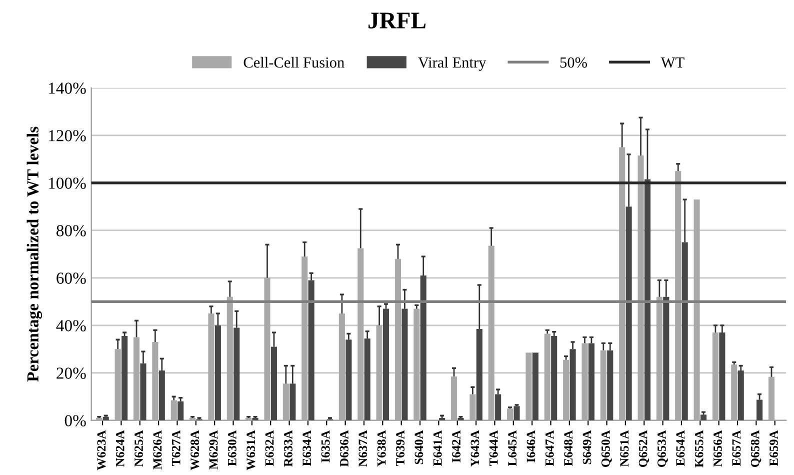  Describe the element at coordinates (34, 254) in the screenshot. I see `y-axis-title: Percentage normalized to WT levels` at that location.